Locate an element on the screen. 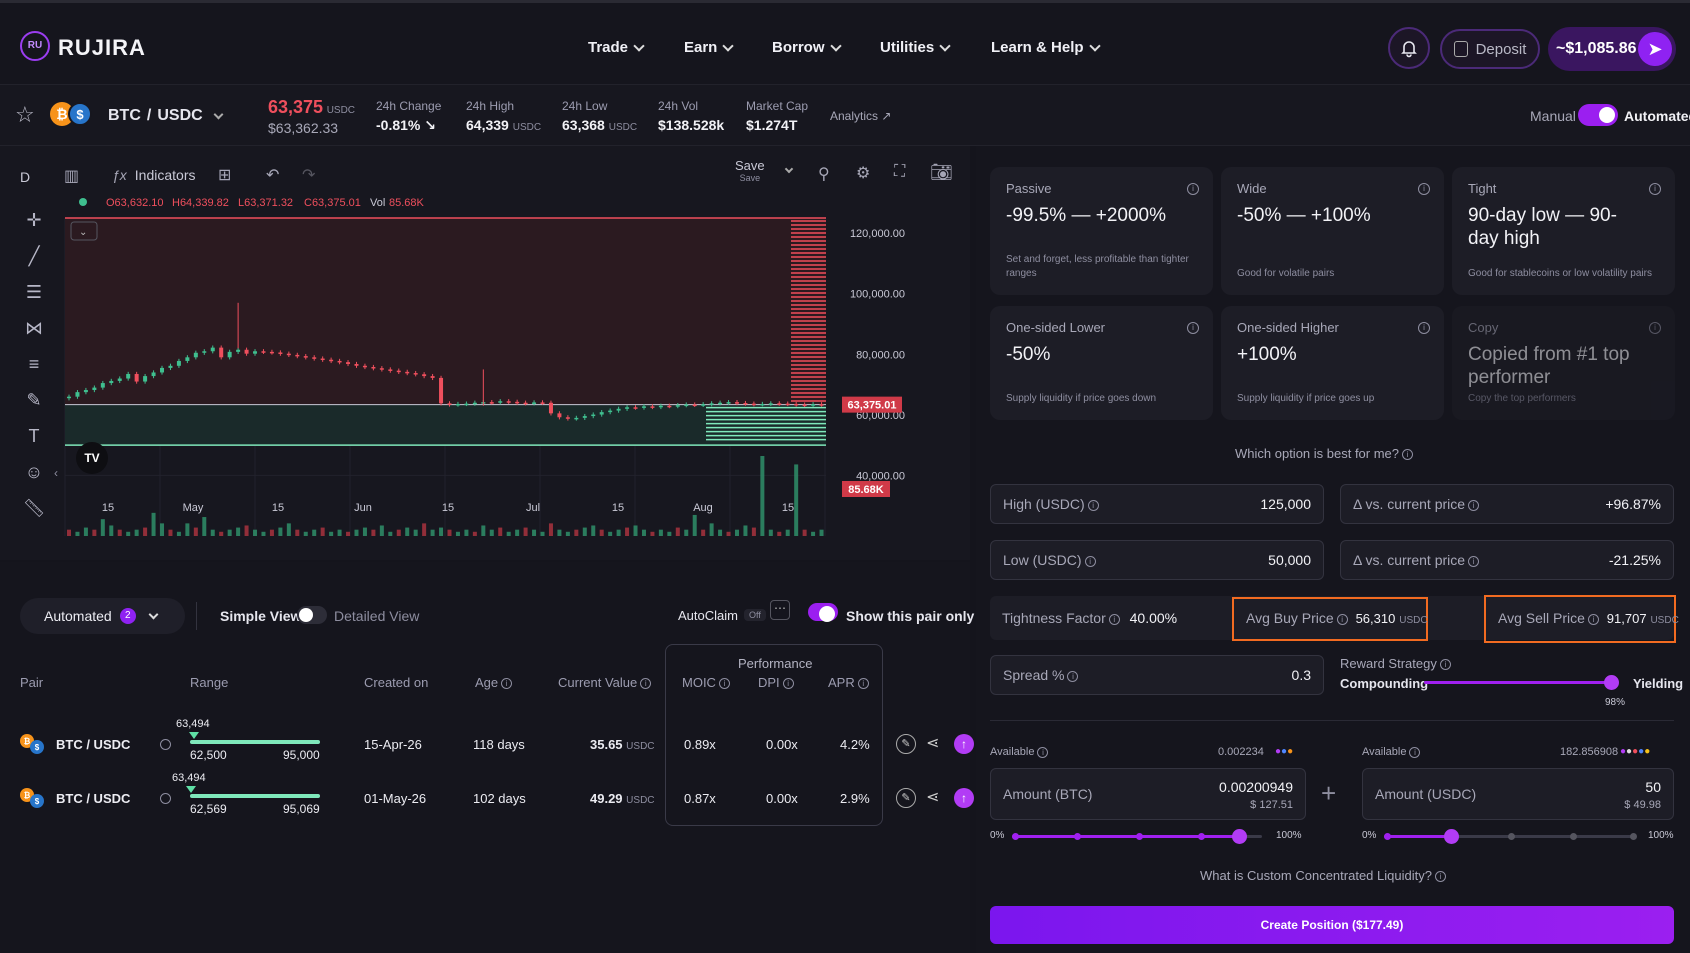  trend-line-icon: ╱ is located at coordinates (34, 256).